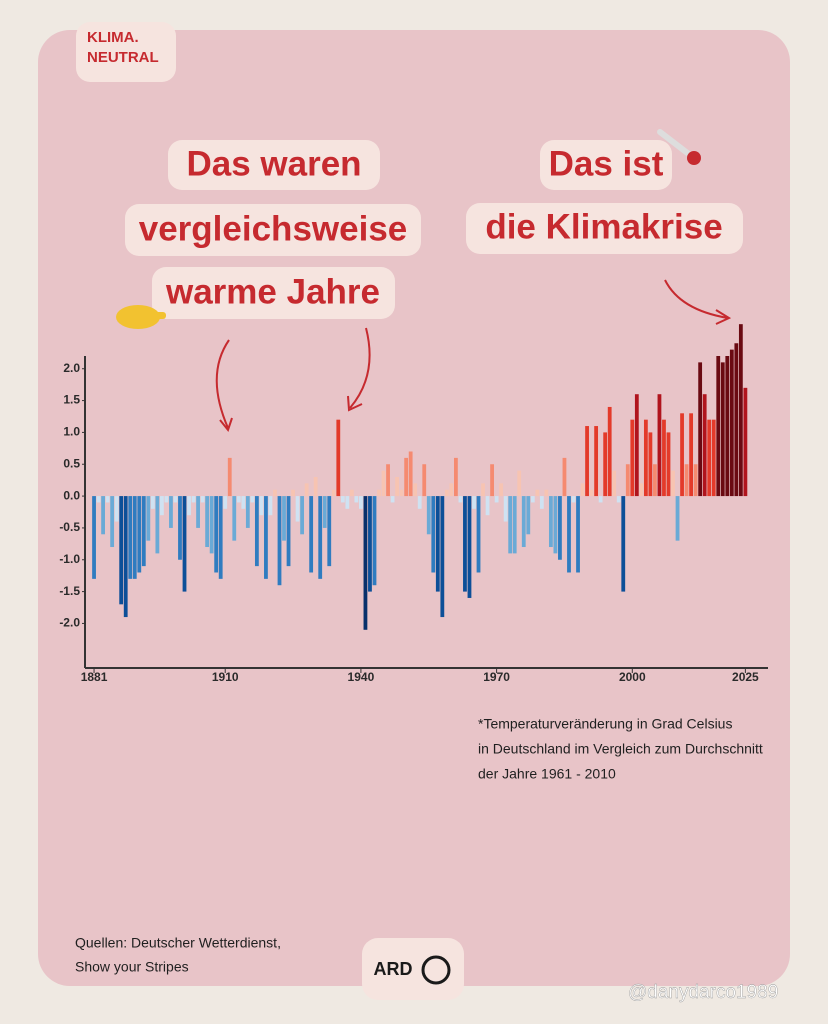 This screenshot has width=828, height=1024. What do you see at coordinates (69, 623) in the screenshot?
I see `y-tick-label: -2.0` at bounding box center [69, 623].